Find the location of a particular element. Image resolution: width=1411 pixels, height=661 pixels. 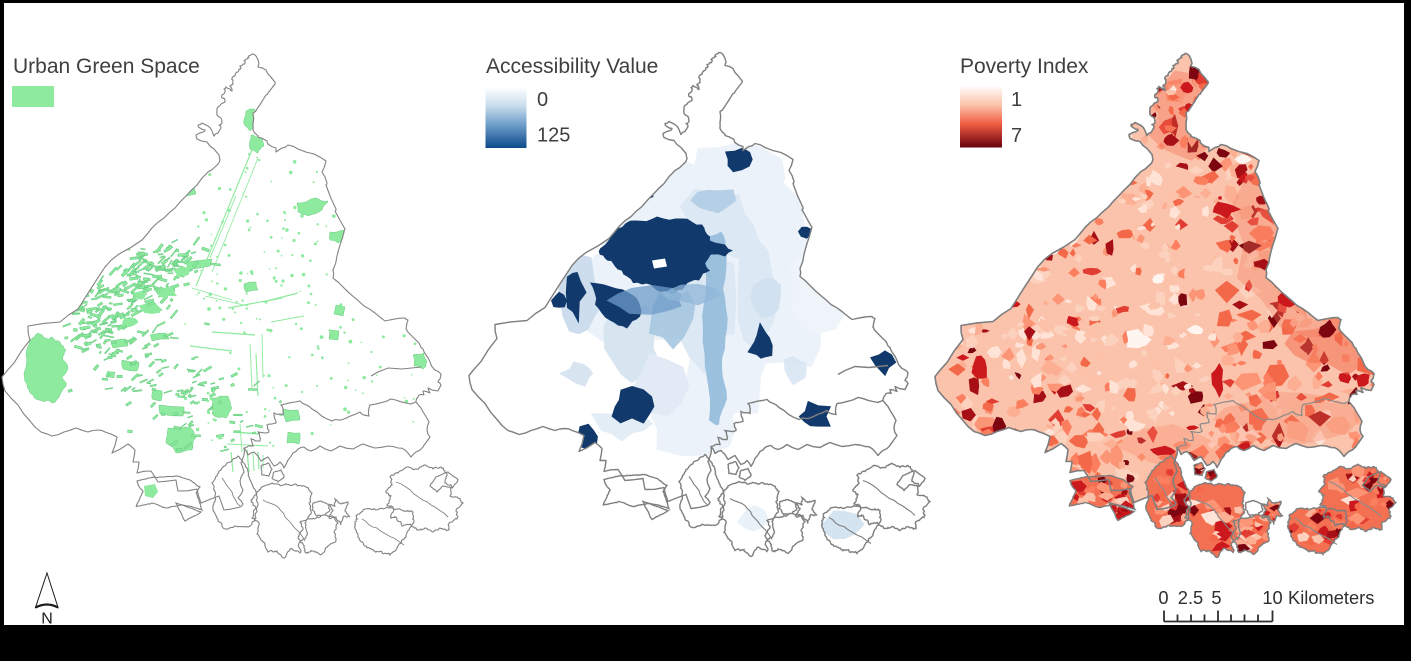

svg-text: N is located at coordinates (47, 619).